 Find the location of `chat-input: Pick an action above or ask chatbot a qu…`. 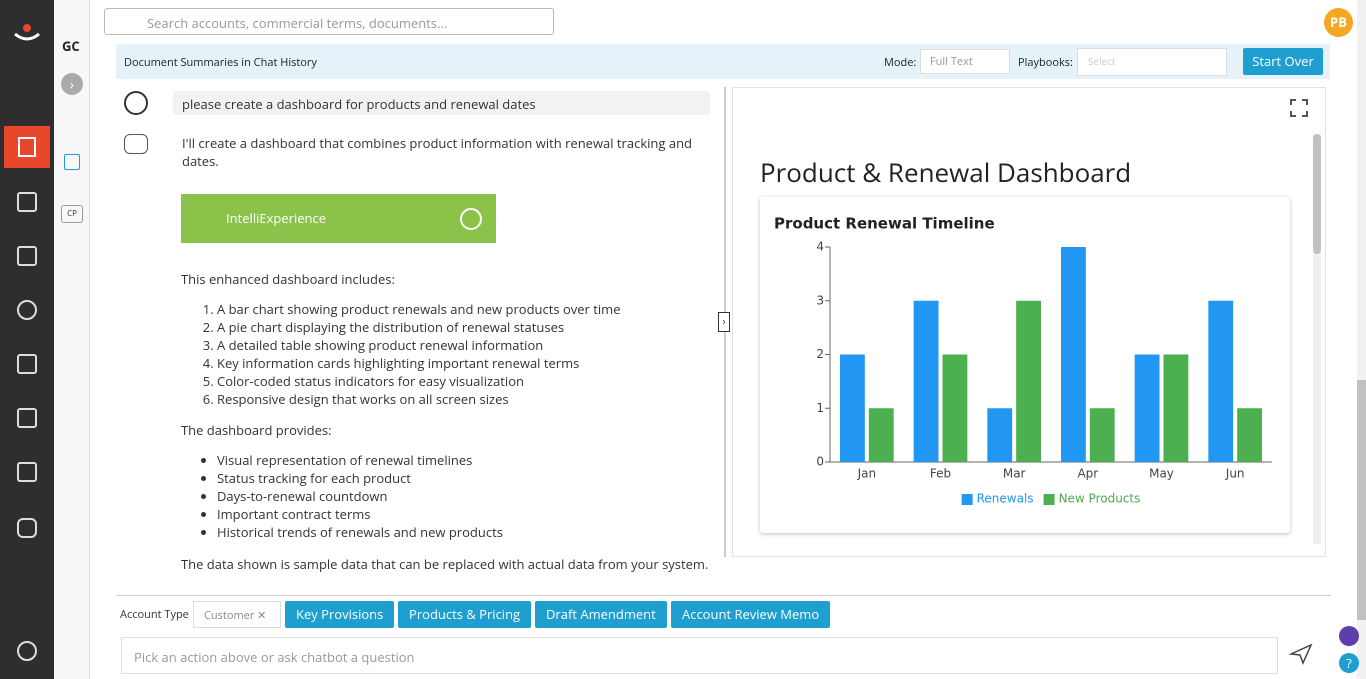

chat-input: Pick an action above or ask chatbot a qu… is located at coordinates (699, 655).